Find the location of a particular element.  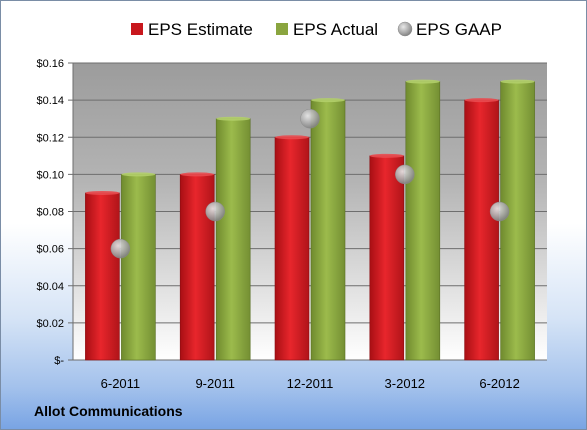

company-name: Allot Communications is located at coordinates (108, 411).